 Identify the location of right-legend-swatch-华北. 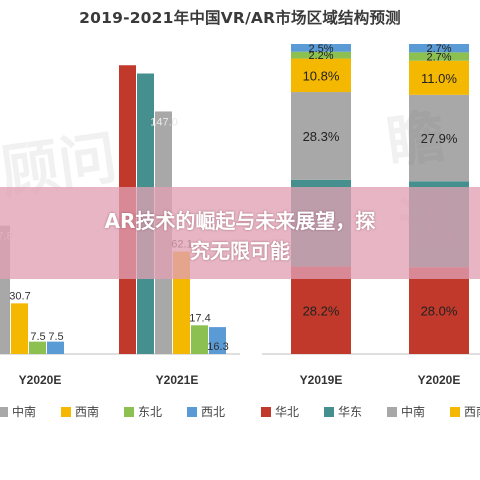
(266, 412).